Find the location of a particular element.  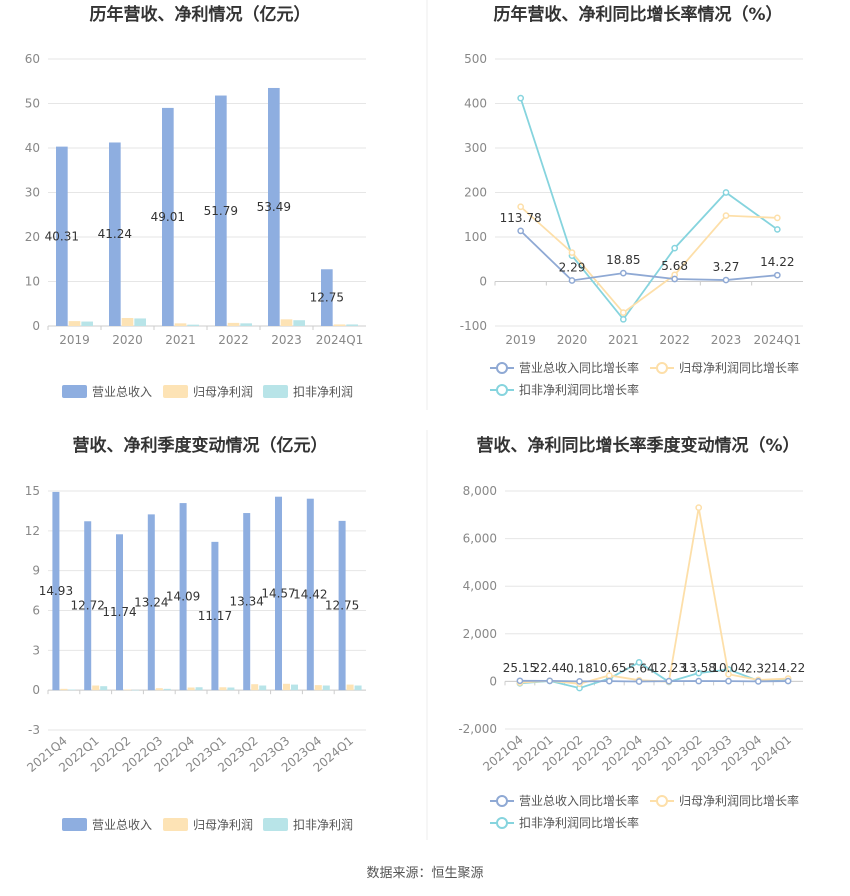

y-tick-label: 6,000 is located at coordinates (480, 539).